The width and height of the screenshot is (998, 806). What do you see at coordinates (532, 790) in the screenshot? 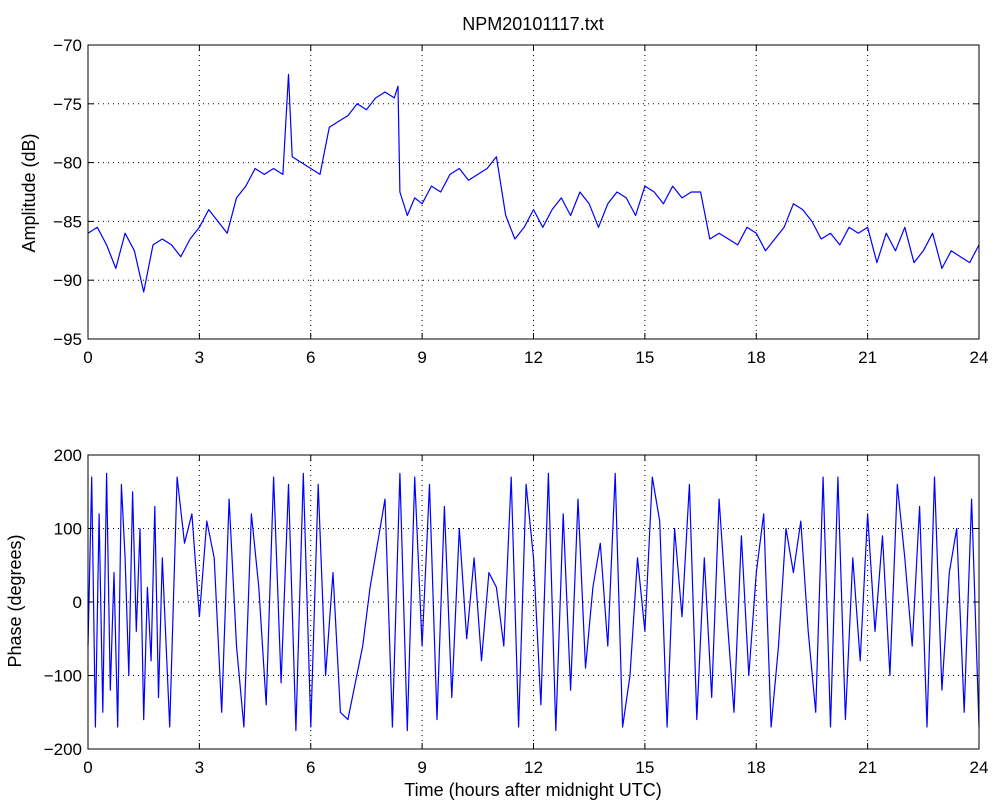
I see `x-axis-label: Time (hours after midnight UTC)` at bounding box center [532, 790].